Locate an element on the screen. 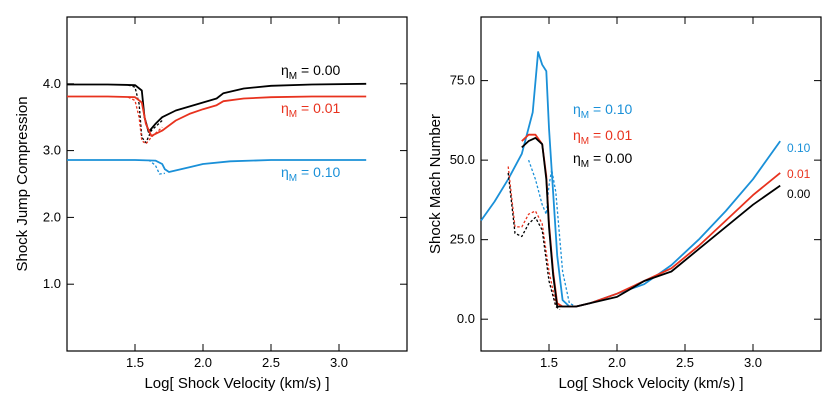  compression-annotation-eta-010: ηM = 0.10 is located at coordinates (311, 174).